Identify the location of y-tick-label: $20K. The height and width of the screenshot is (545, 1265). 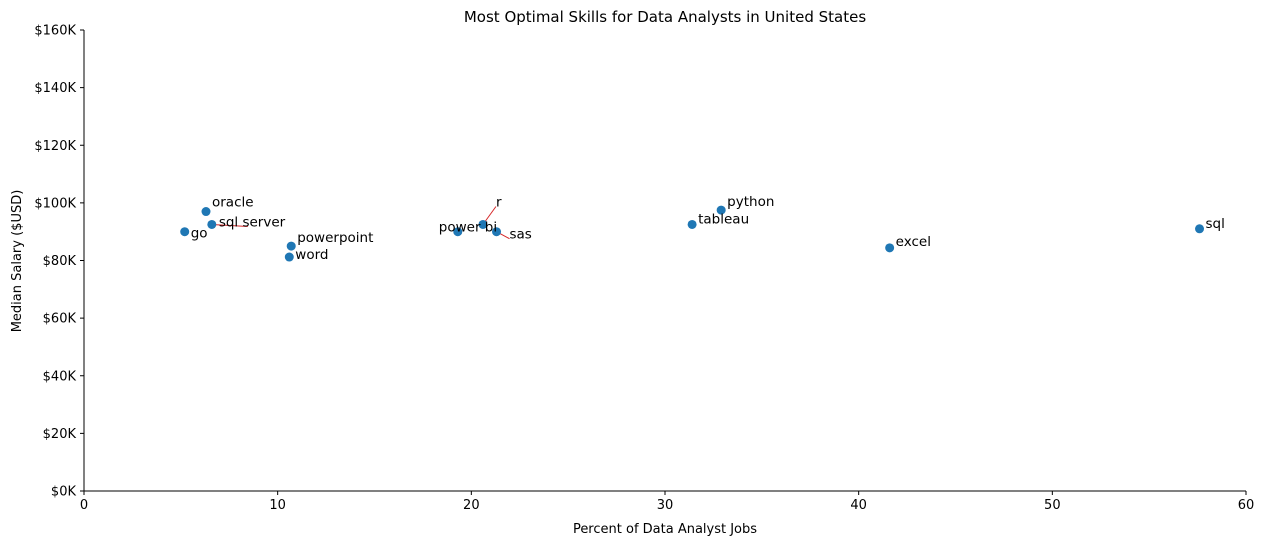
(60, 434).